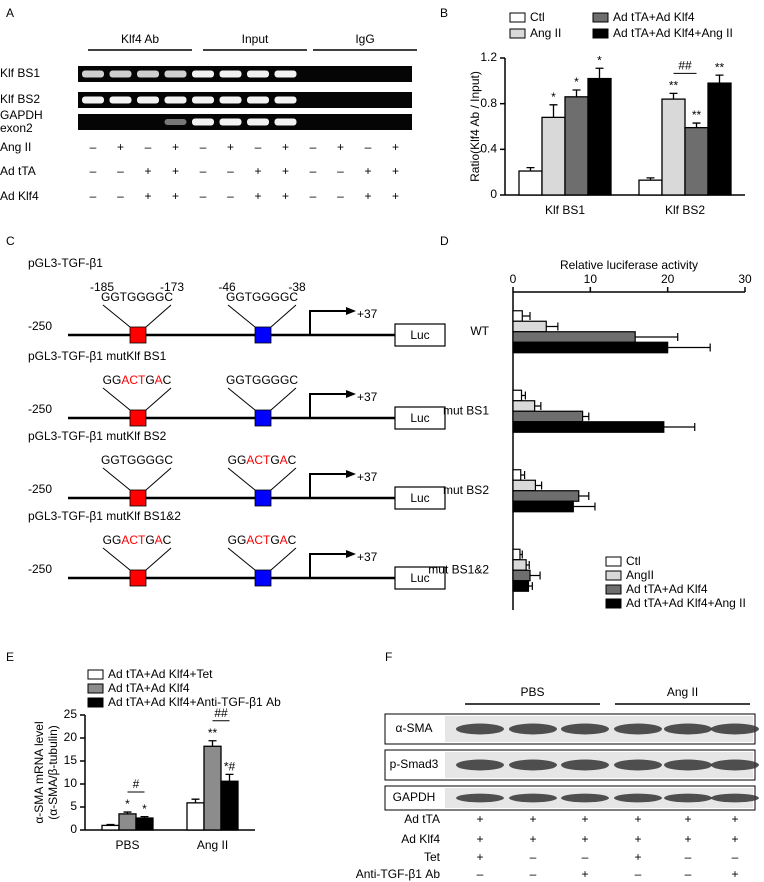 The width and height of the screenshot is (764, 882). What do you see at coordinates (432, 857) in the screenshot?
I see `condition-label: Tet` at bounding box center [432, 857].